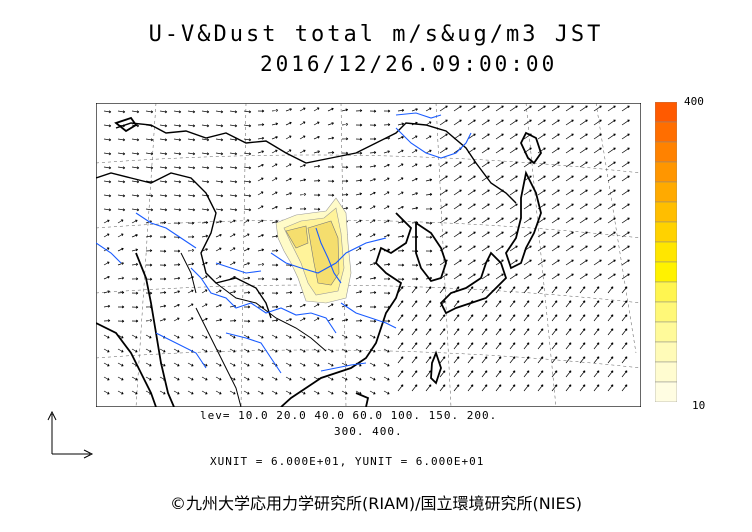 Image resolution: width=752 pixels, height=532 pixels. What do you see at coordinates (409, 64) in the screenshot?
I see `chart-timestamp: 2016/12/26.09:00:00` at bounding box center [409, 64].